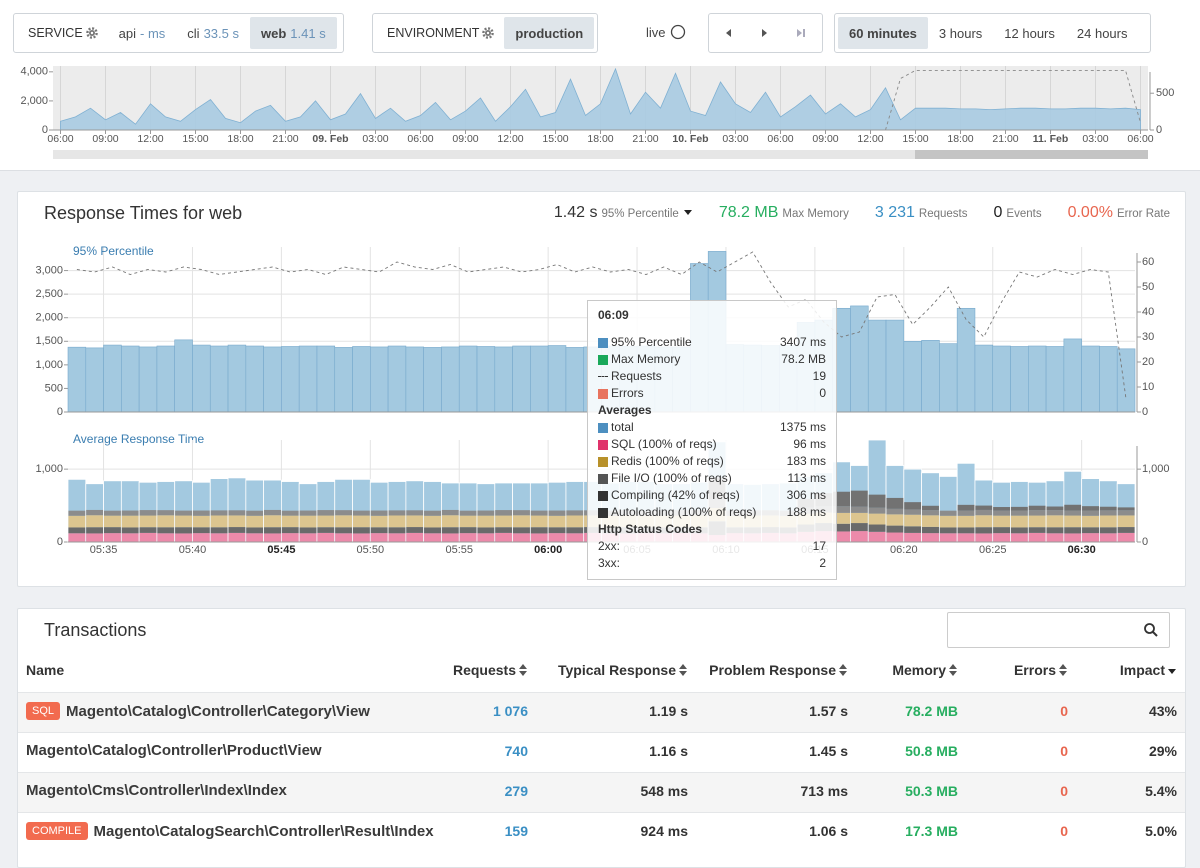 The height and width of the screenshot is (868, 1200). Describe the element at coordinates (819, 376) in the screenshot. I see `tooltip-value: 19` at that location.